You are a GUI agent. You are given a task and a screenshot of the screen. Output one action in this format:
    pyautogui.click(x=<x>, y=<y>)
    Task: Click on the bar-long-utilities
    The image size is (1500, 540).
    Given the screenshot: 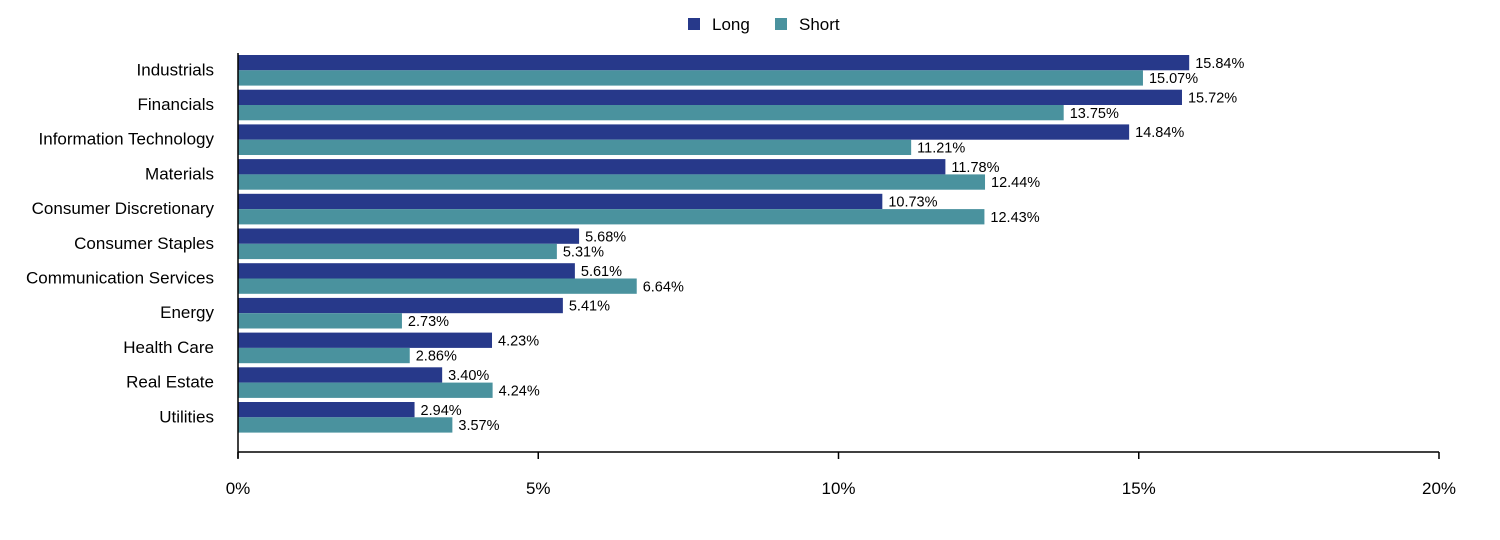 What is the action you would take?
    pyautogui.click(x=326, y=410)
    